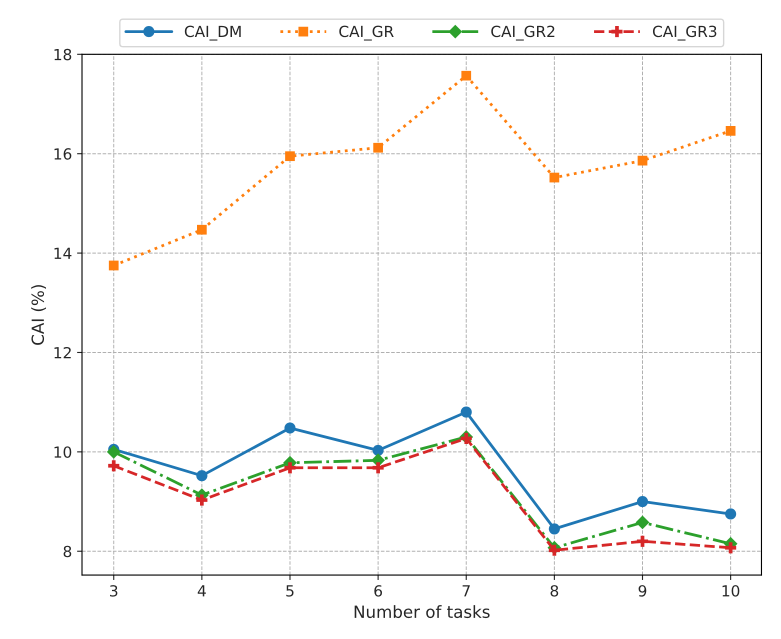  Describe the element at coordinates (684, 33) in the screenshot. I see `legend-label: CAI_GR3` at that location.